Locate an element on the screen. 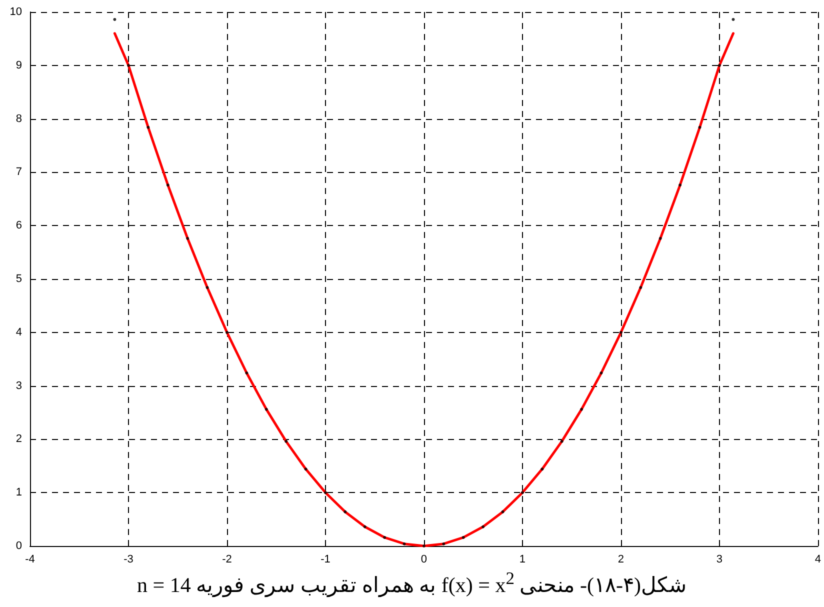  y-tick-label: 5 is located at coordinates (19, 279).